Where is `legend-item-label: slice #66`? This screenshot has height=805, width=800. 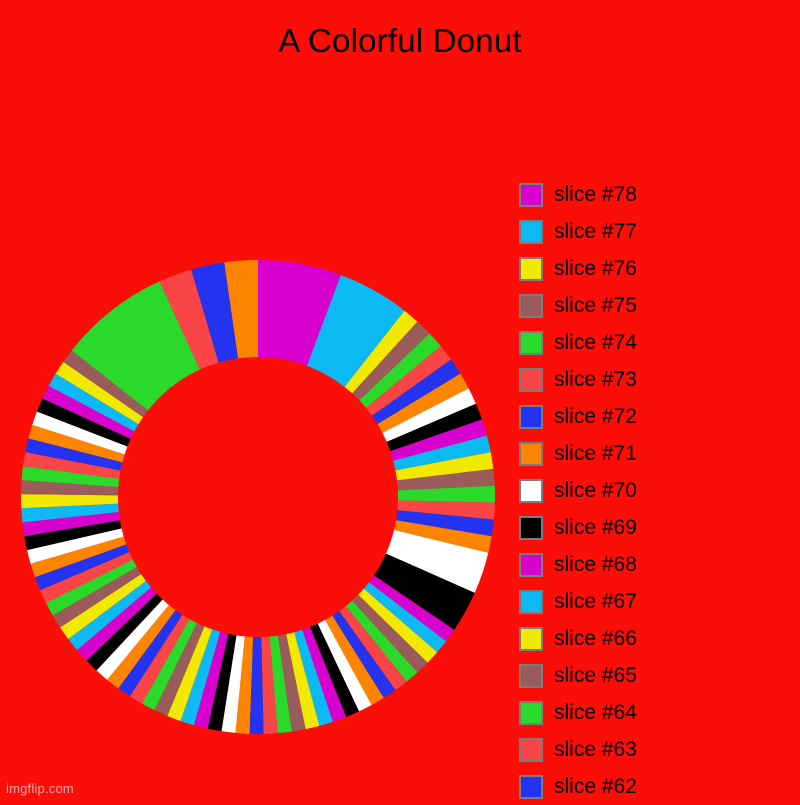
legend-item-label: slice #66 is located at coordinates (595, 638).